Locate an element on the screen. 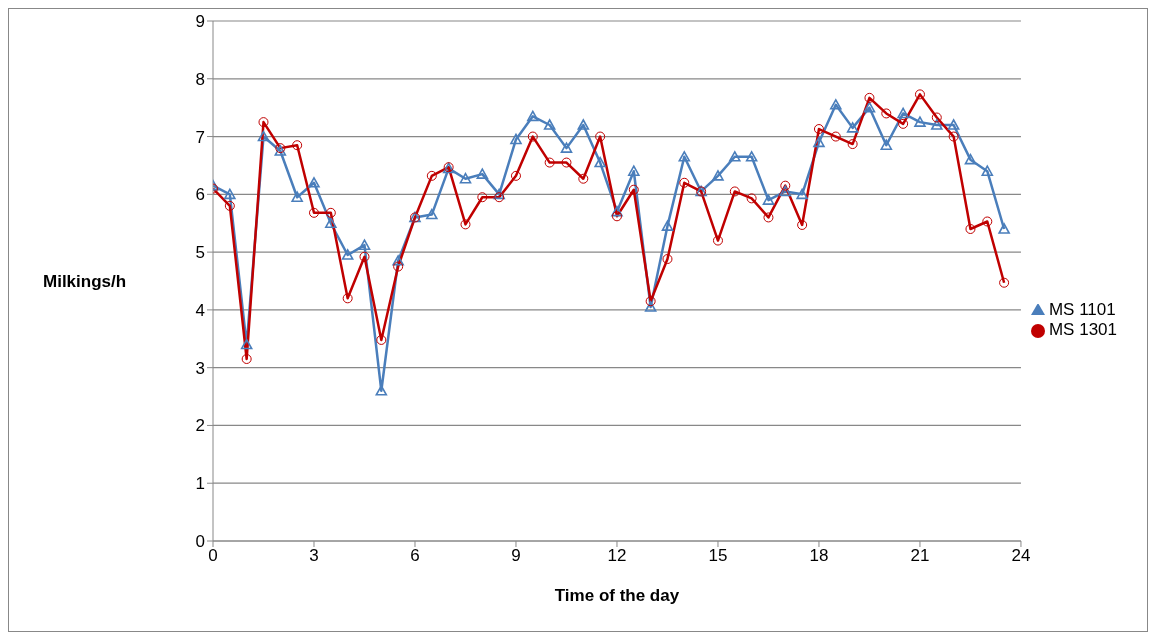  x-tick-label: 18 is located at coordinates (819, 556).